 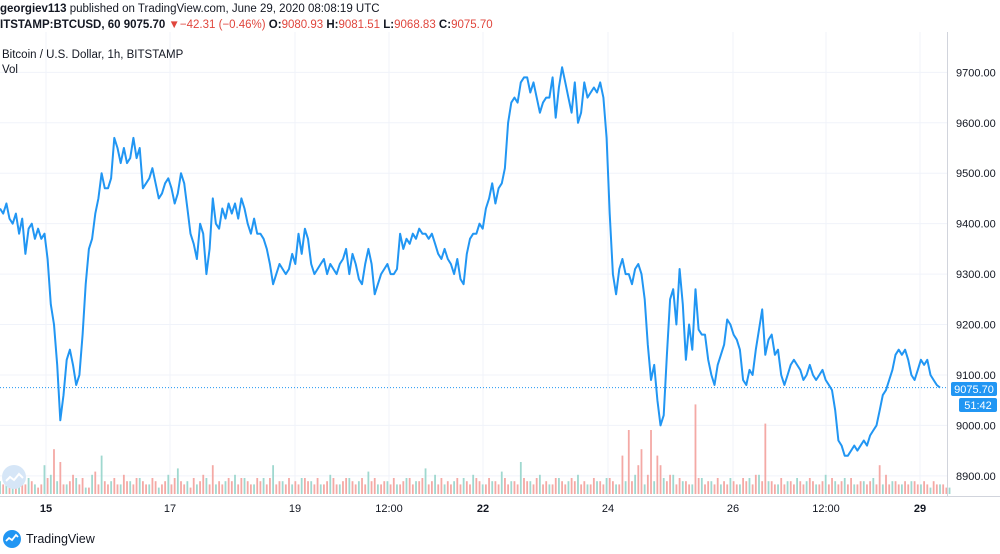 What do you see at coordinates (389, 25) in the screenshot?
I see `low-label: L:` at bounding box center [389, 25].